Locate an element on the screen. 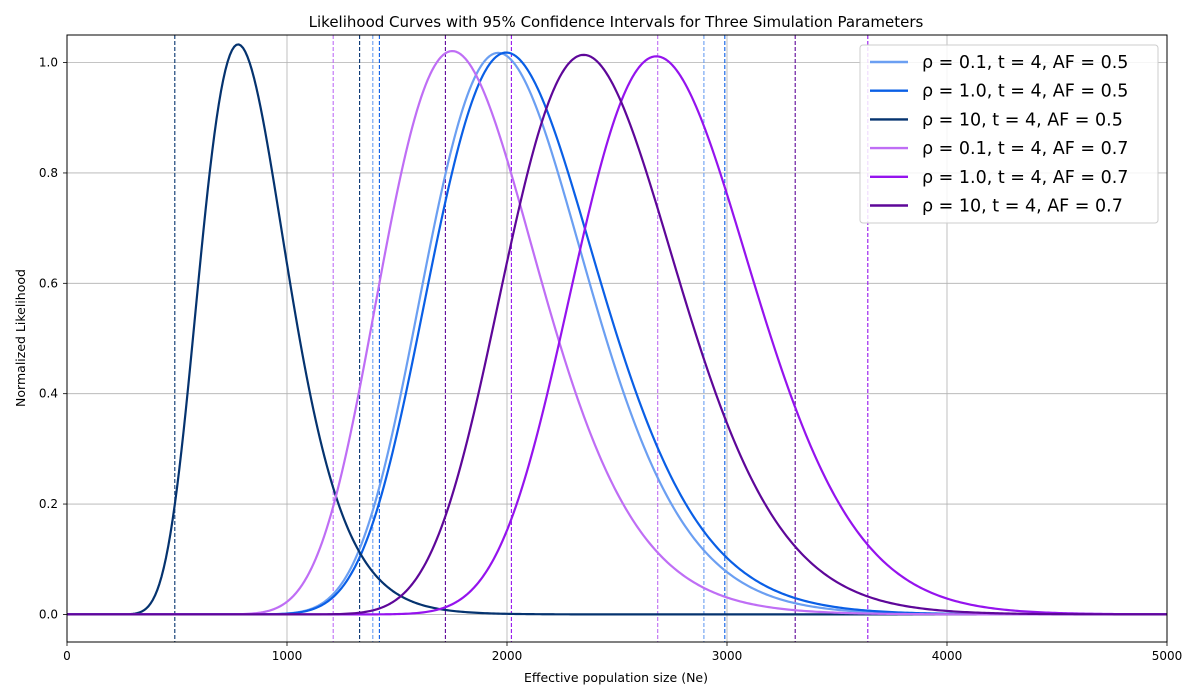  y-tick-label: 0.2 is located at coordinates (48, 504).